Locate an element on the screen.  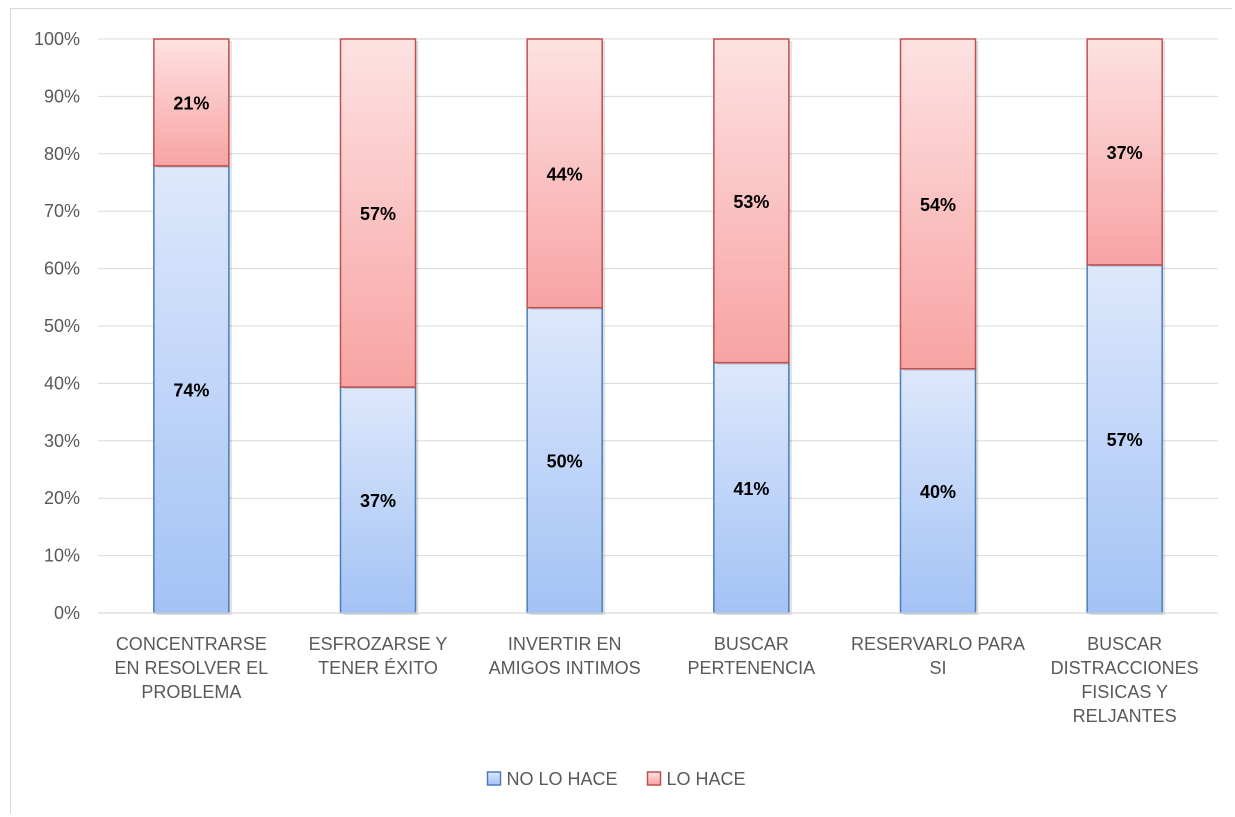
y-tick-label: 20% is located at coordinates (62, 498).